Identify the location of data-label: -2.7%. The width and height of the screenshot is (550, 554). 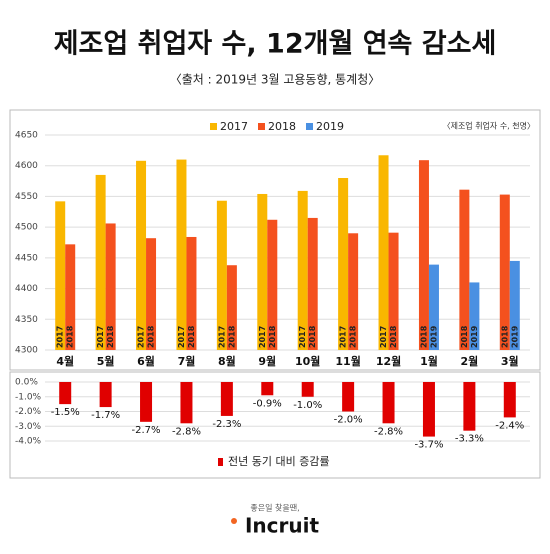
(146, 430).